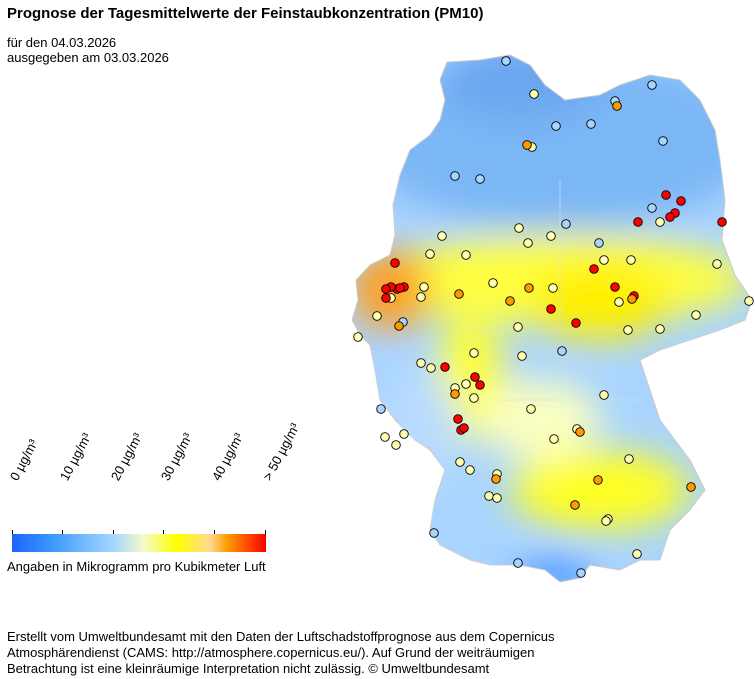 The width and height of the screenshot is (755, 679). What do you see at coordinates (62, 42) in the screenshot?
I see `forecast-date: für den 04.03.2026` at bounding box center [62, 42].